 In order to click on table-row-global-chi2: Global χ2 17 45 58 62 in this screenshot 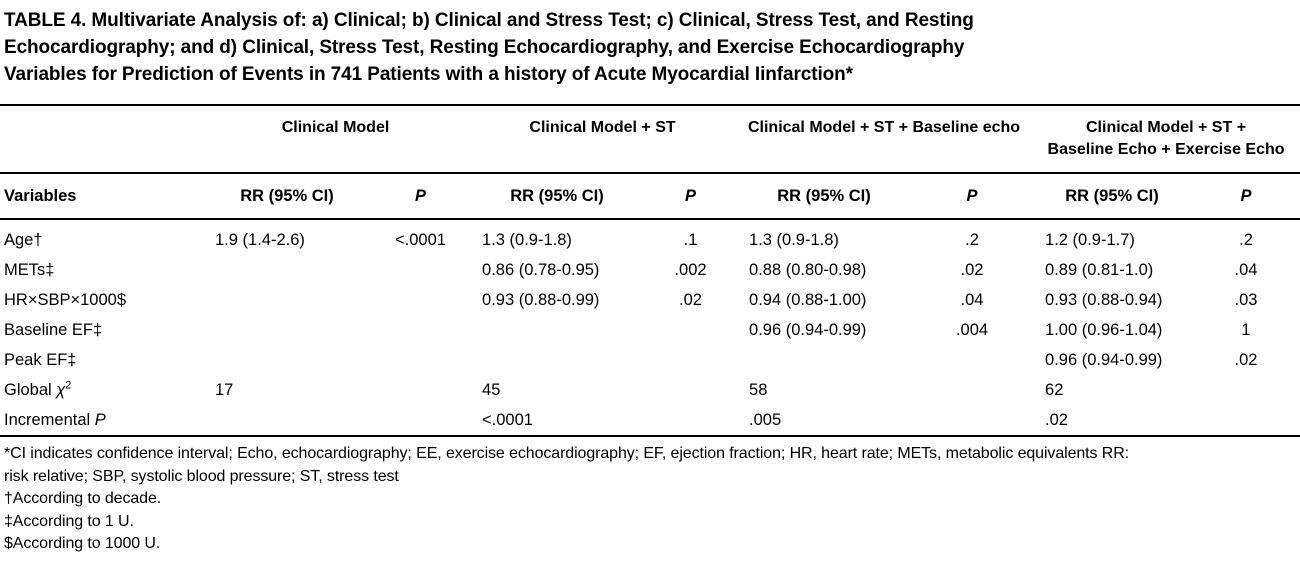, I will do `click(650, 390)`.